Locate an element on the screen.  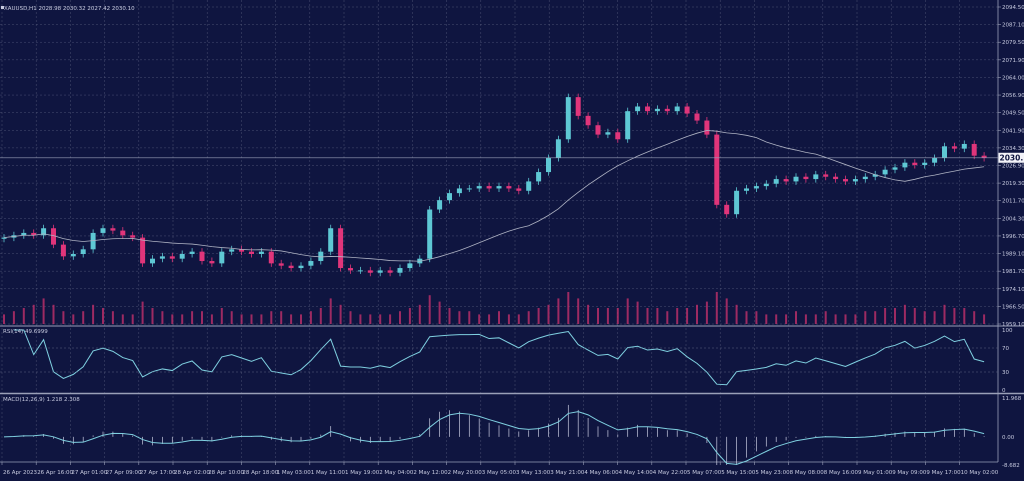
time-tick-label: 9 May 17:00 is located at coordinates (943, 473).